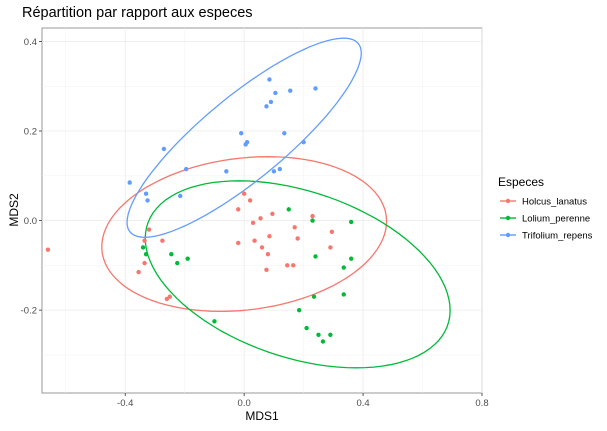 The width and height of the screenshot is (607, 431). What do you see at coordinates (508, 201) in the screenshot?
I see `legend-marker-holcus-lanatus` at bounding box center [508, 201].